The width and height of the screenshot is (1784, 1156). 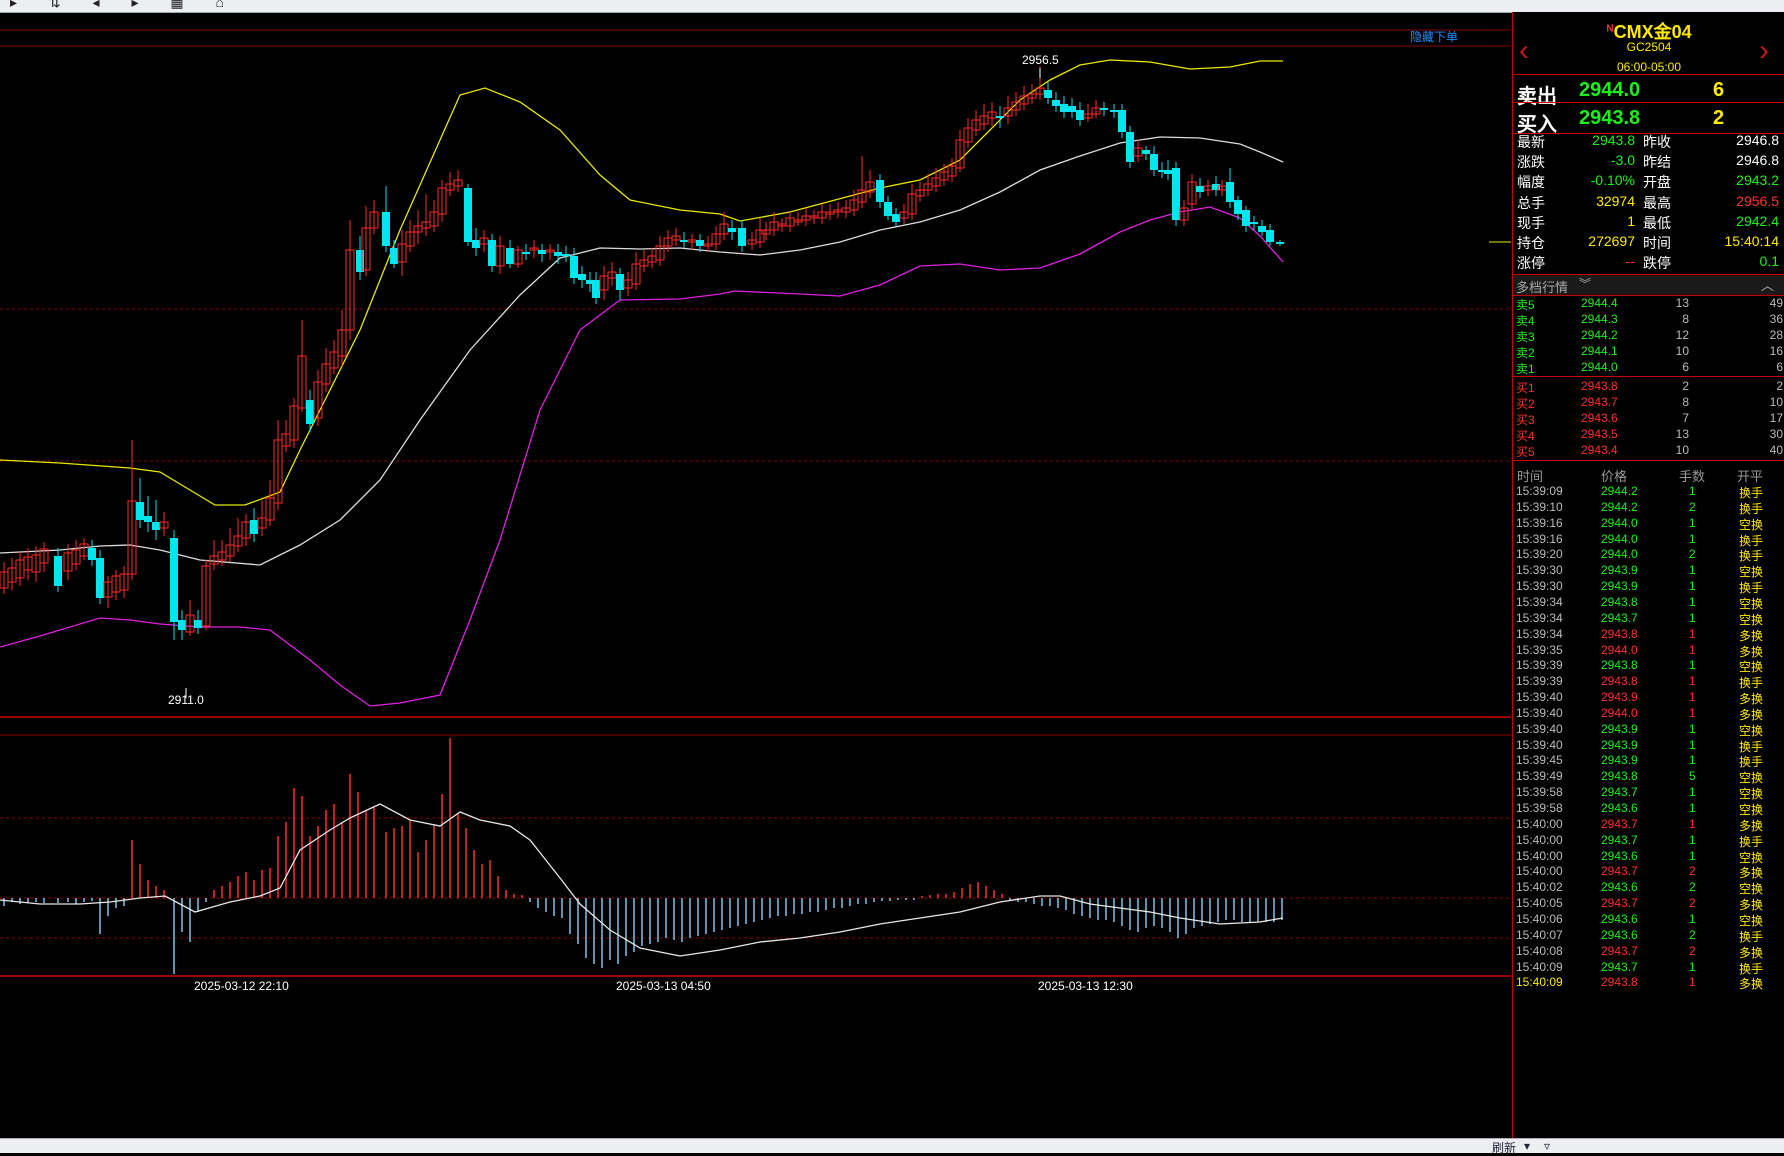 I want to click on buy-volume: 2, so click(x=1719, y=118).